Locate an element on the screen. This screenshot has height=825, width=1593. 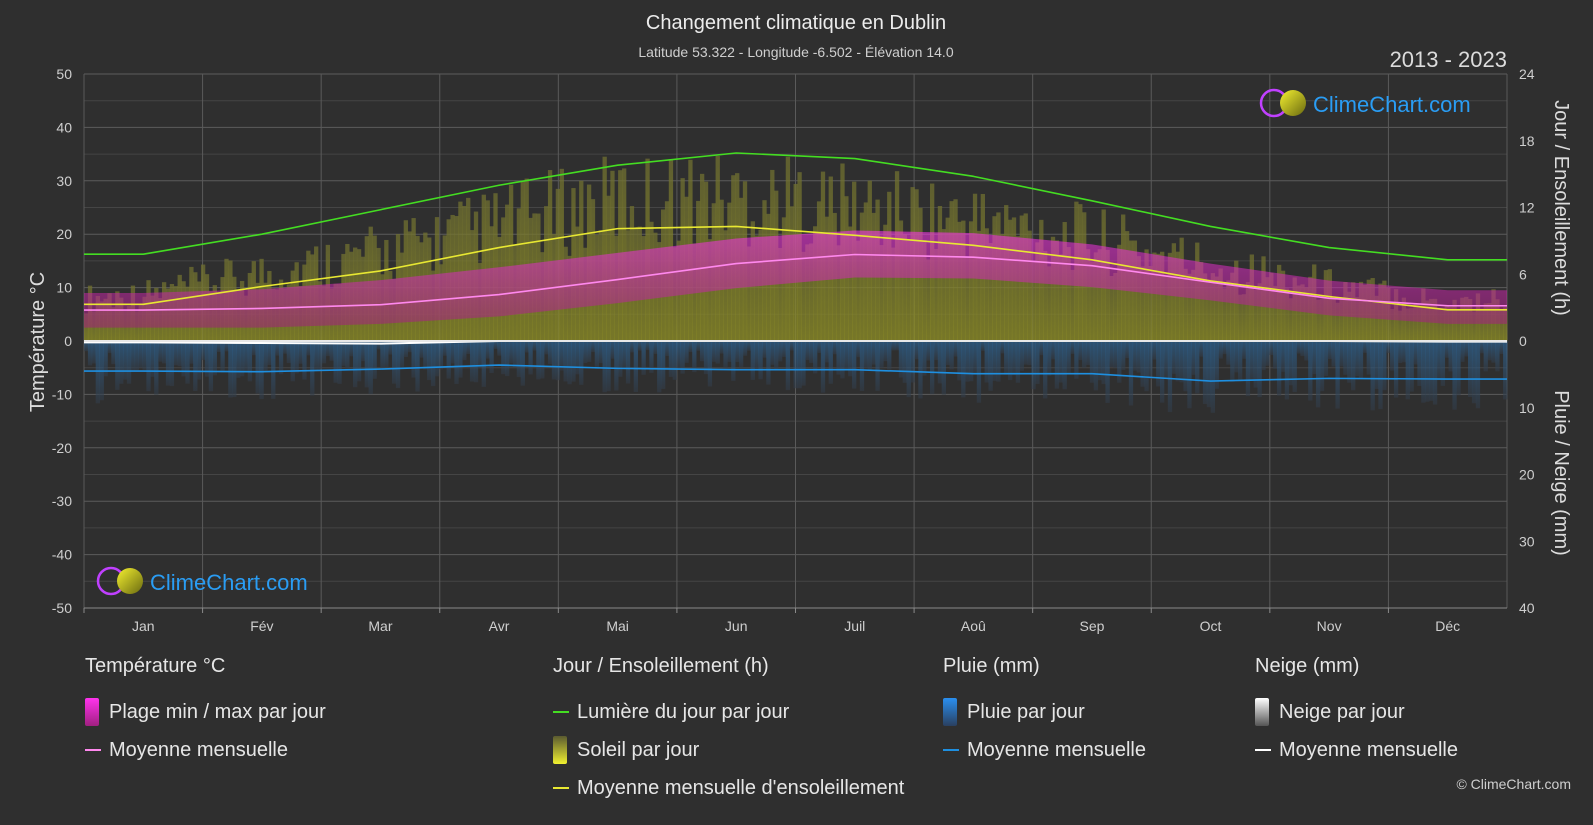
rain-mean-line is located at coordinates (795, 373).